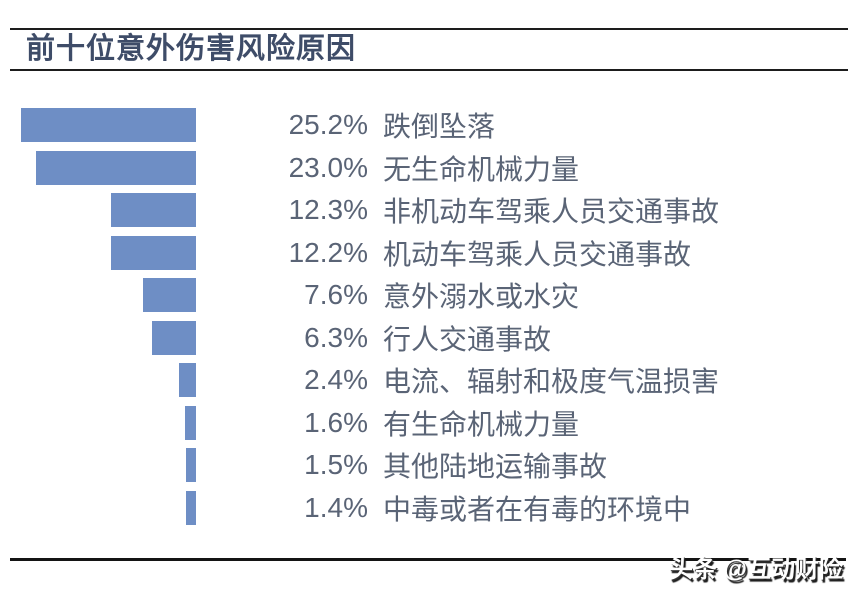 This screenshot has width=851, height=593. Describe the element at coordinates (370, 423) in the screenshot. I see `chart-row: 1.6% 有生命机械力量` at that location.